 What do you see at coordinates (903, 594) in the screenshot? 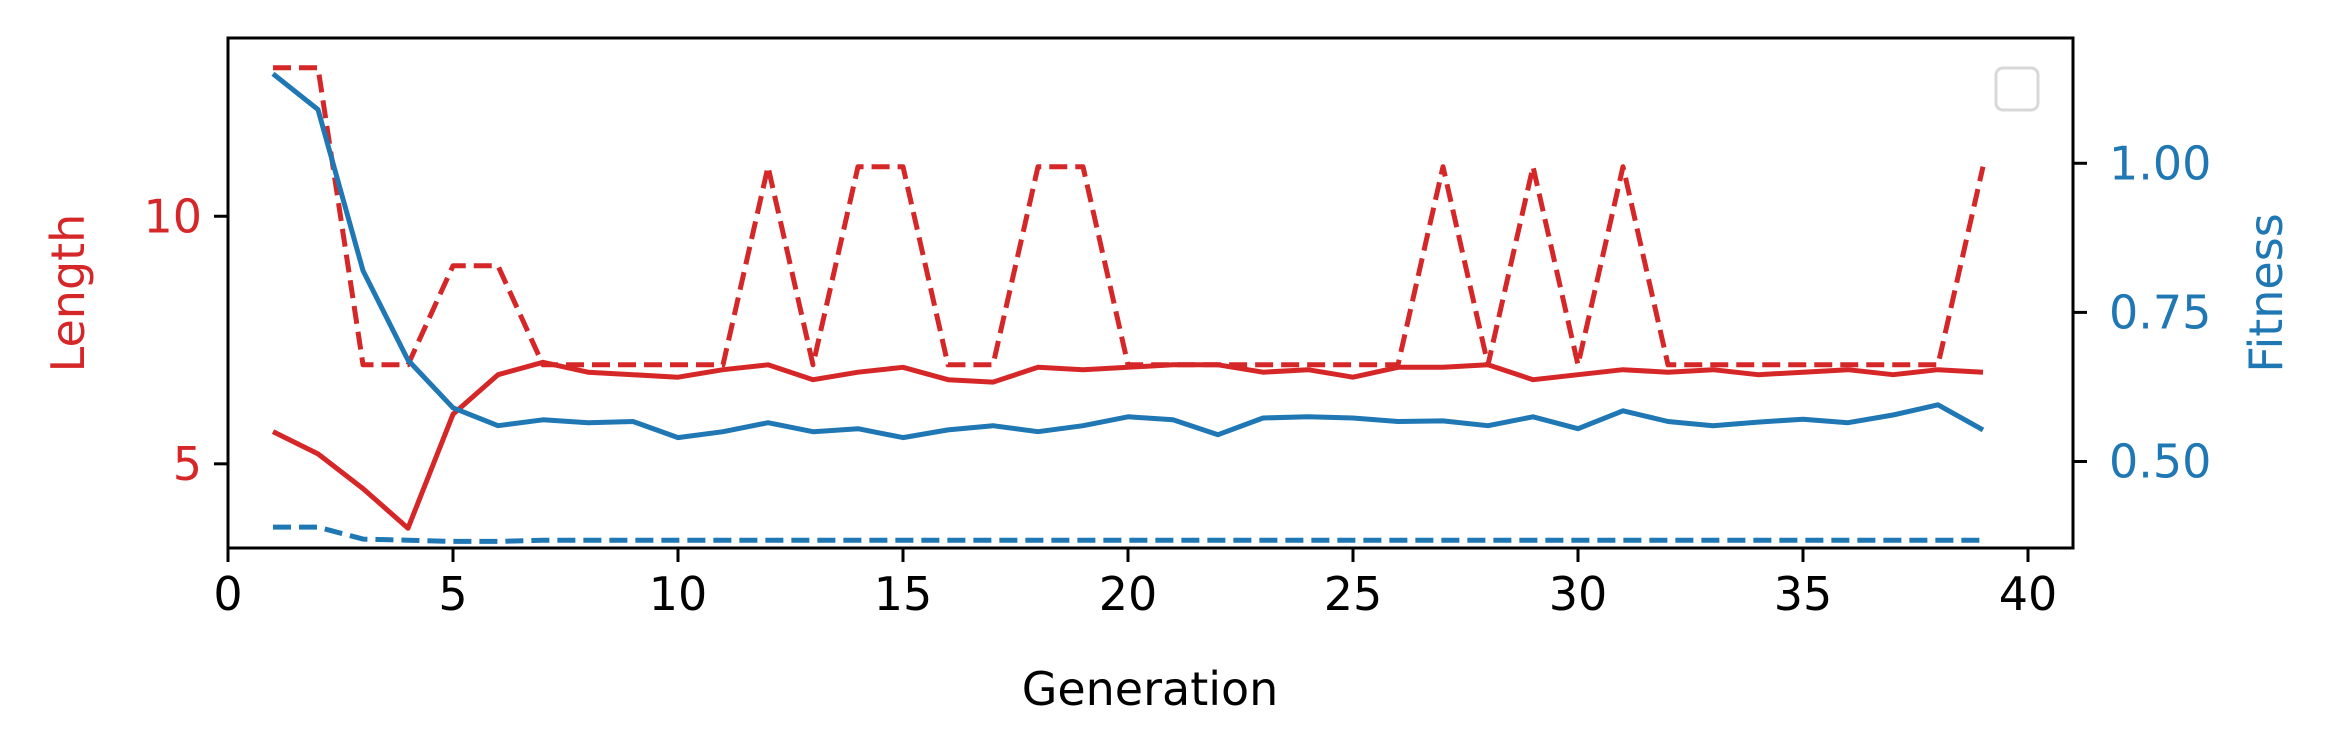
I see `x-tick-label: 15` at bounding box center [903, 594].